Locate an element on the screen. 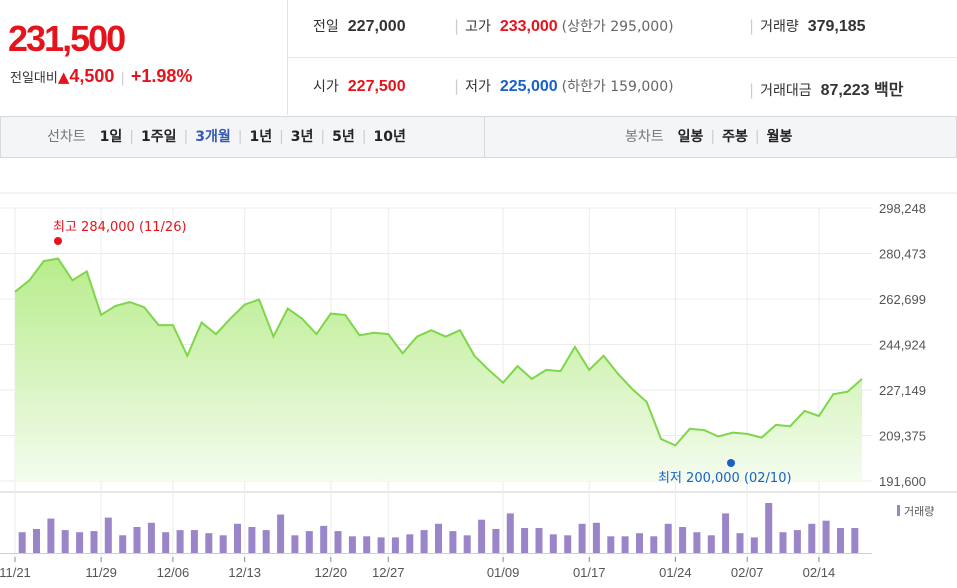  stat-volume: | 거래량 379,185 is located at coordinates (807, 26).